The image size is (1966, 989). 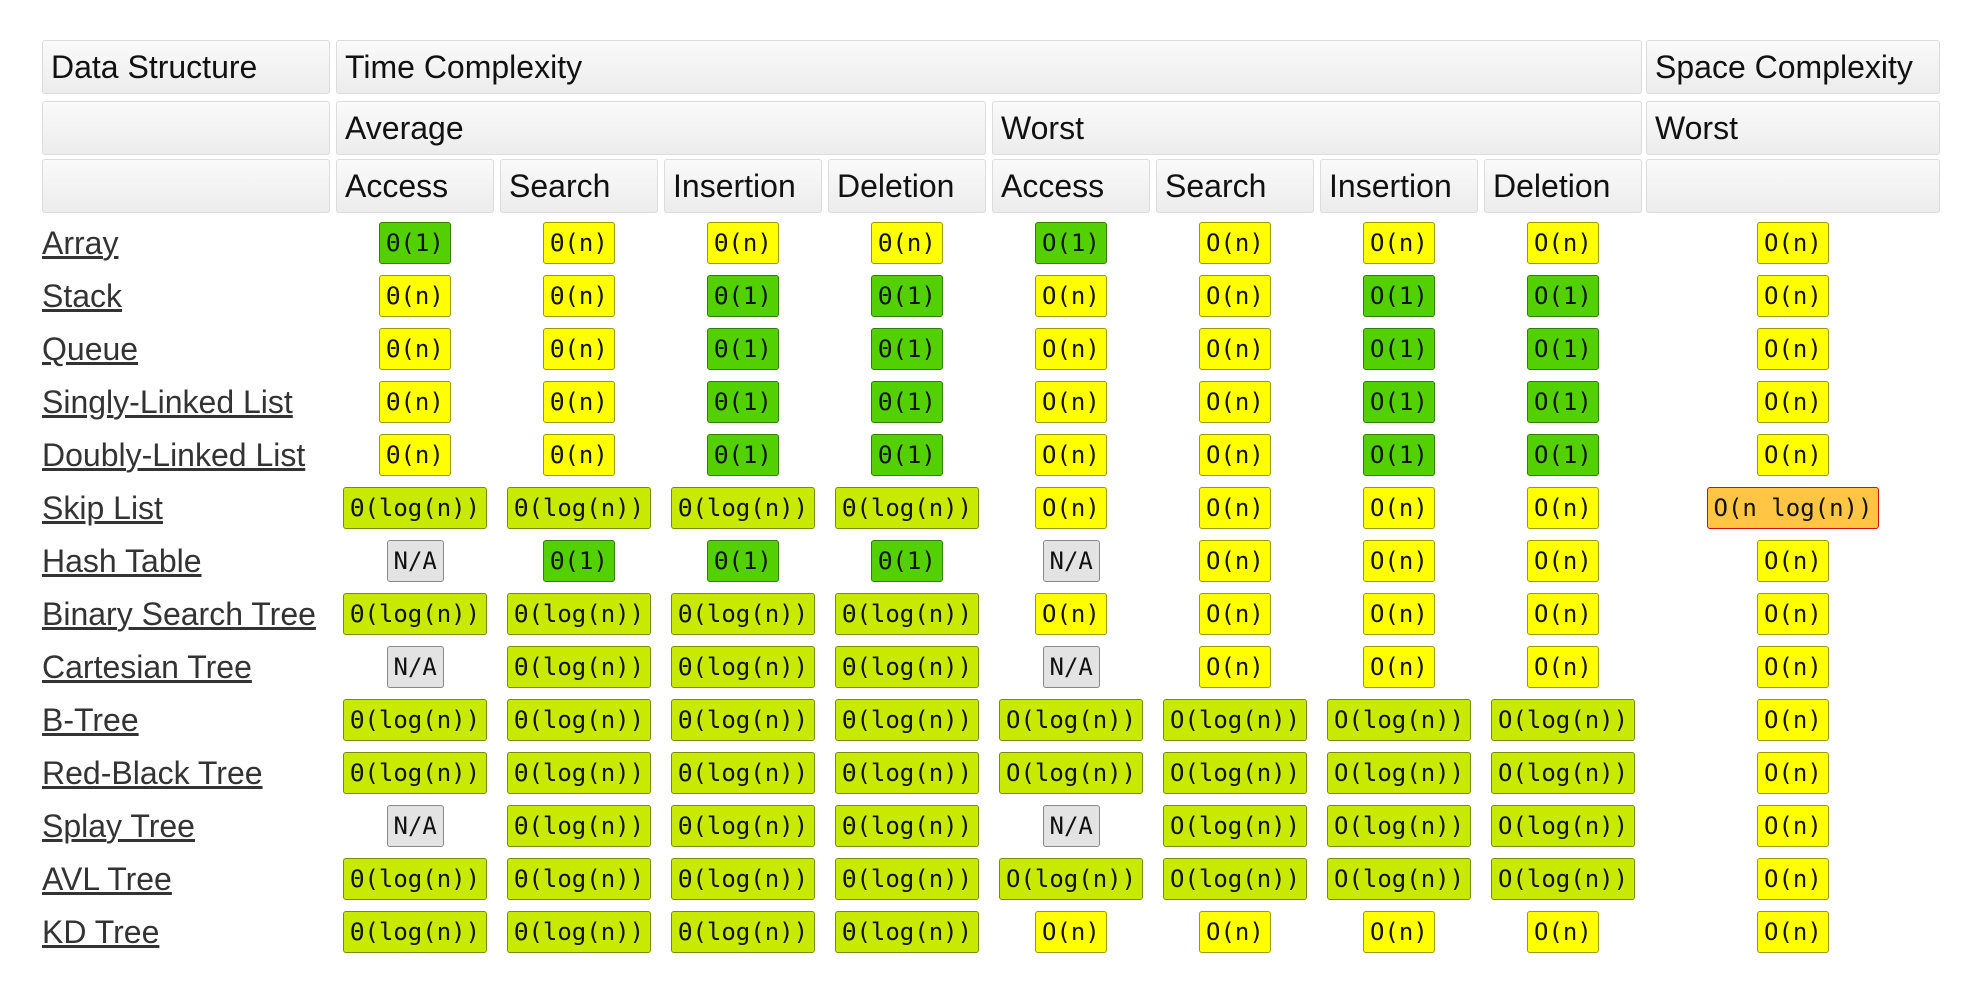 I want to click on data-structure-link: AVL Tree, so click(x=107, y=878).